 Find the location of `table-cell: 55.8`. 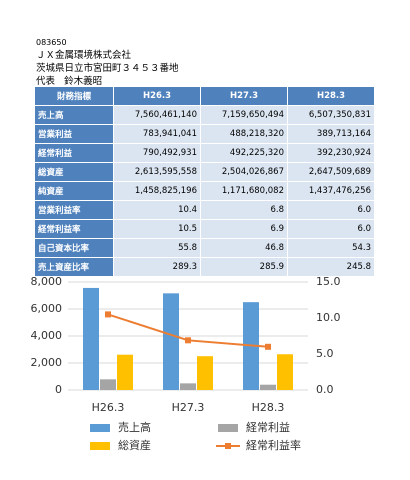

table-cell: 55.8 is located at coordinates (157, 248).